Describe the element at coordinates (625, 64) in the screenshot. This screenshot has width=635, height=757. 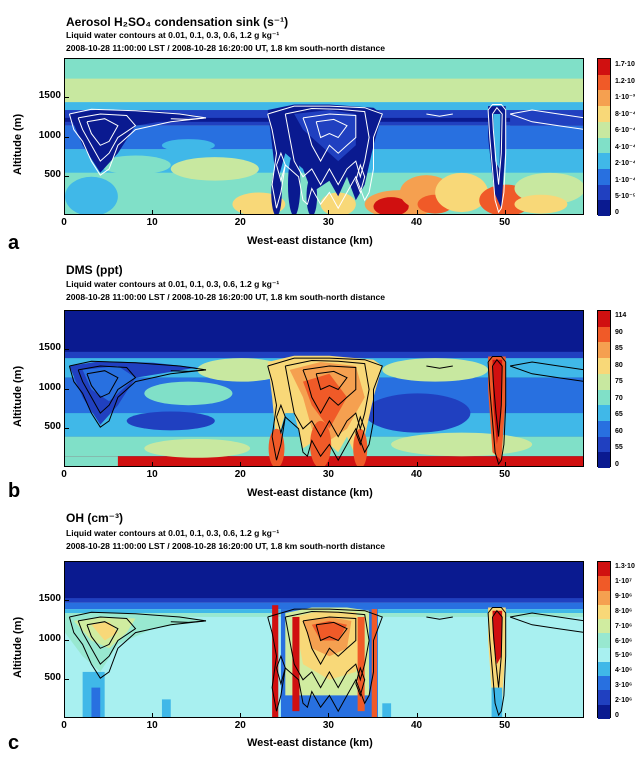
I see `colorbar-tick-label: 1.7·10⁻³` at that location.